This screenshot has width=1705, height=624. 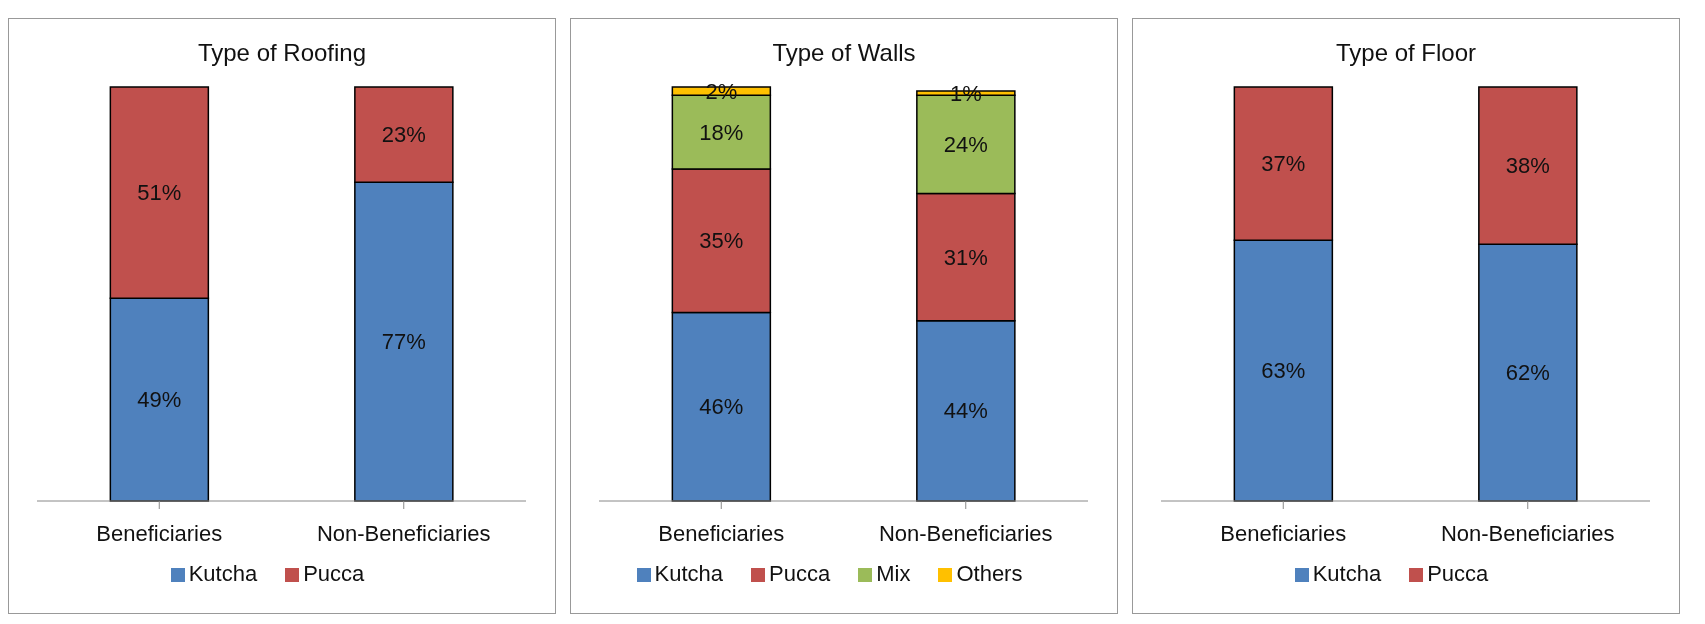 I want to click on chart-title: Type of Roofing, so click(x=282, y=53).